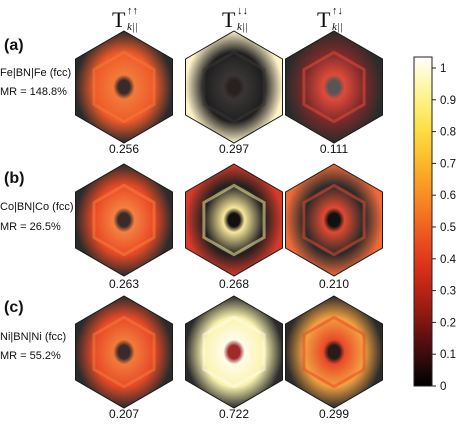 The image size is (463, 426). Describe the element at coordinates (33, 330) in the screenshot. I see `row-c-labels: (c) Ni|BN|Ni (fcc) MR = 55.2%` at that location.